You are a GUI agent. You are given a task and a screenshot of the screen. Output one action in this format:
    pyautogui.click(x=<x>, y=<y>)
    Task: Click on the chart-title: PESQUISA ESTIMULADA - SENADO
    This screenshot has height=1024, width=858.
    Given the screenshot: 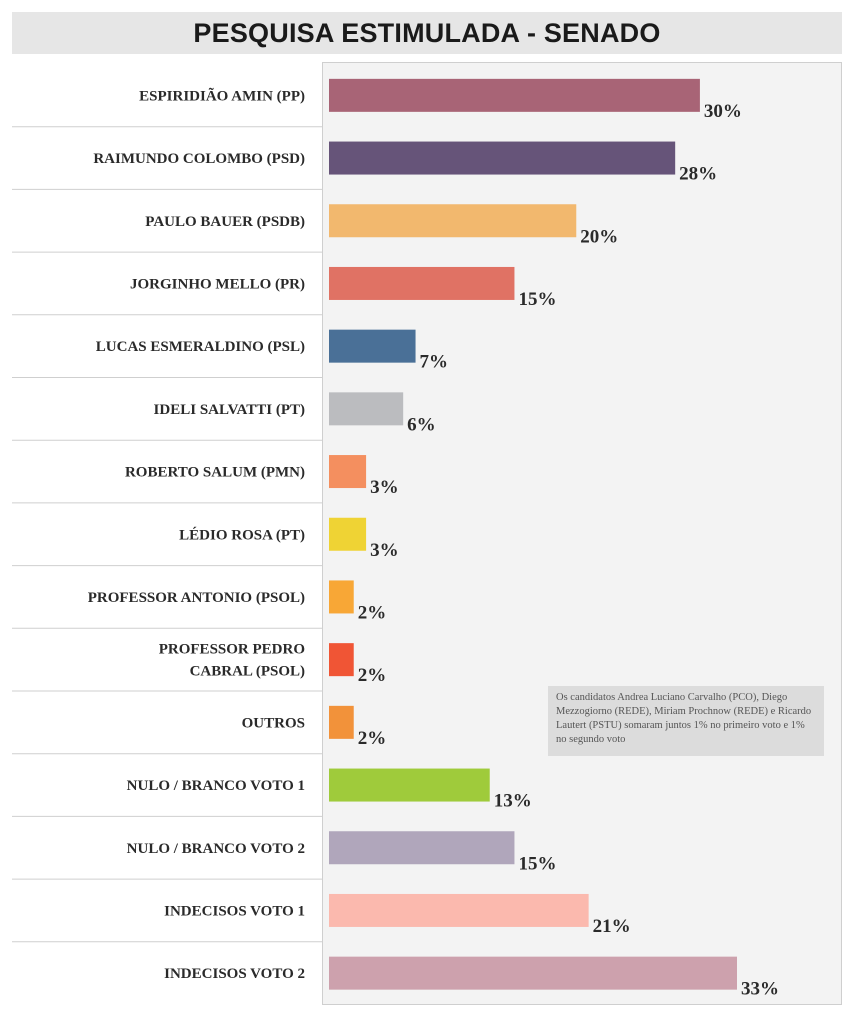 What is the action you would take?
    pyautogui.click(x=427, y=32)
    